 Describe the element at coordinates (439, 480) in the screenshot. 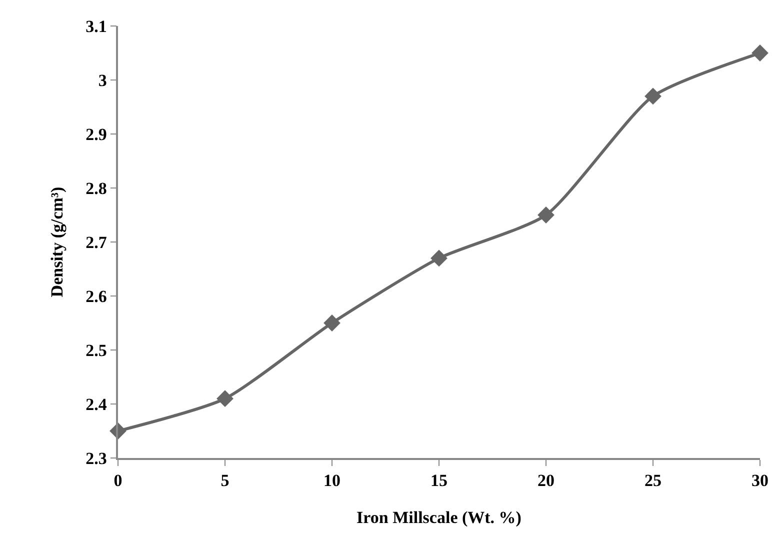

I see `x-tick-label: 15` at that location.